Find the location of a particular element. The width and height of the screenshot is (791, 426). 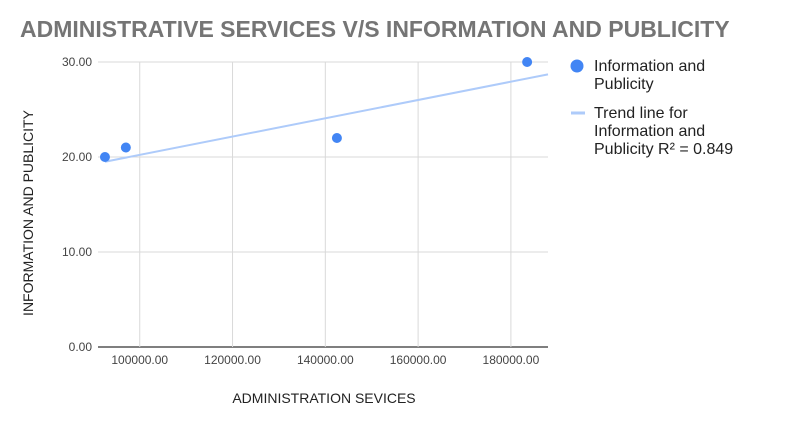

trendline-group is located at coordinates (326, 118).